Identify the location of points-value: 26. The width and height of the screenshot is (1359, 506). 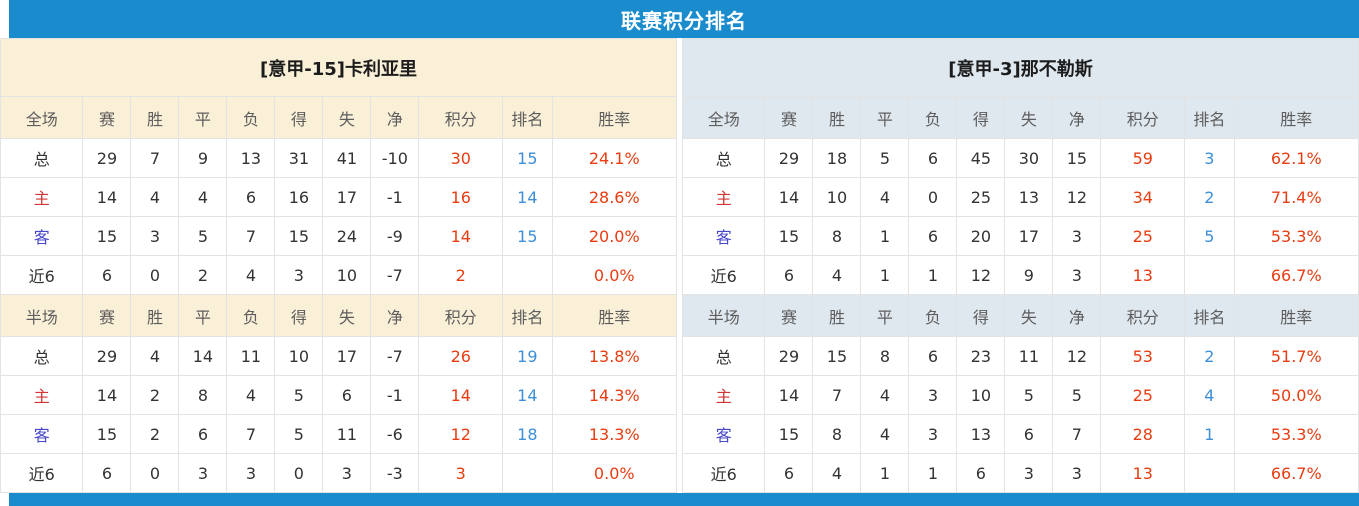
(461, 356).